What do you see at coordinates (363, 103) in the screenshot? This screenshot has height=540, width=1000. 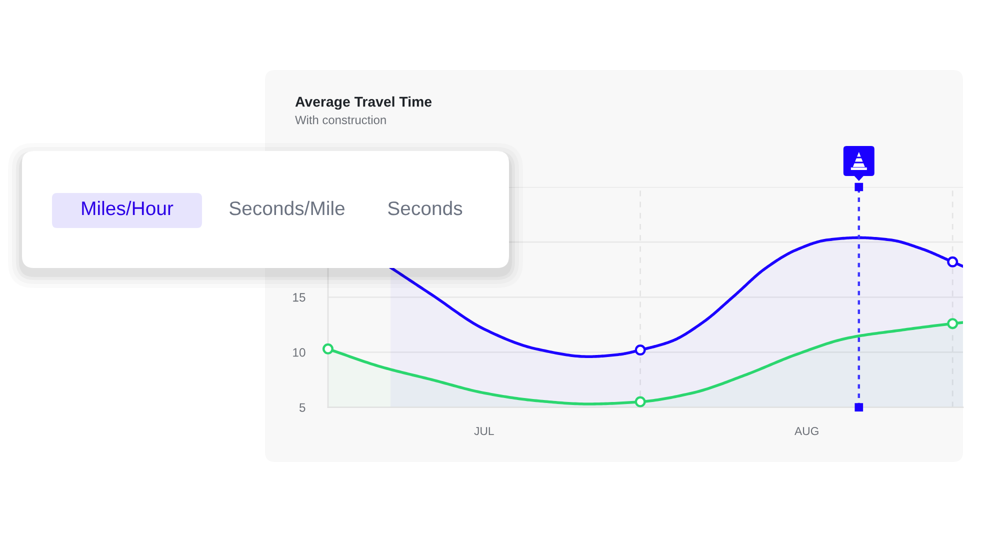 I see `chart-title: Average Travel Time` at bounding box center [363, 103].